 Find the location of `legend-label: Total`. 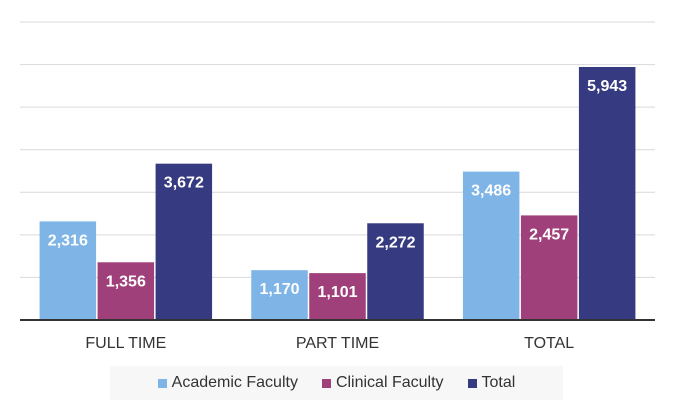

legend-label: Total is located at coordinates (498, 382).